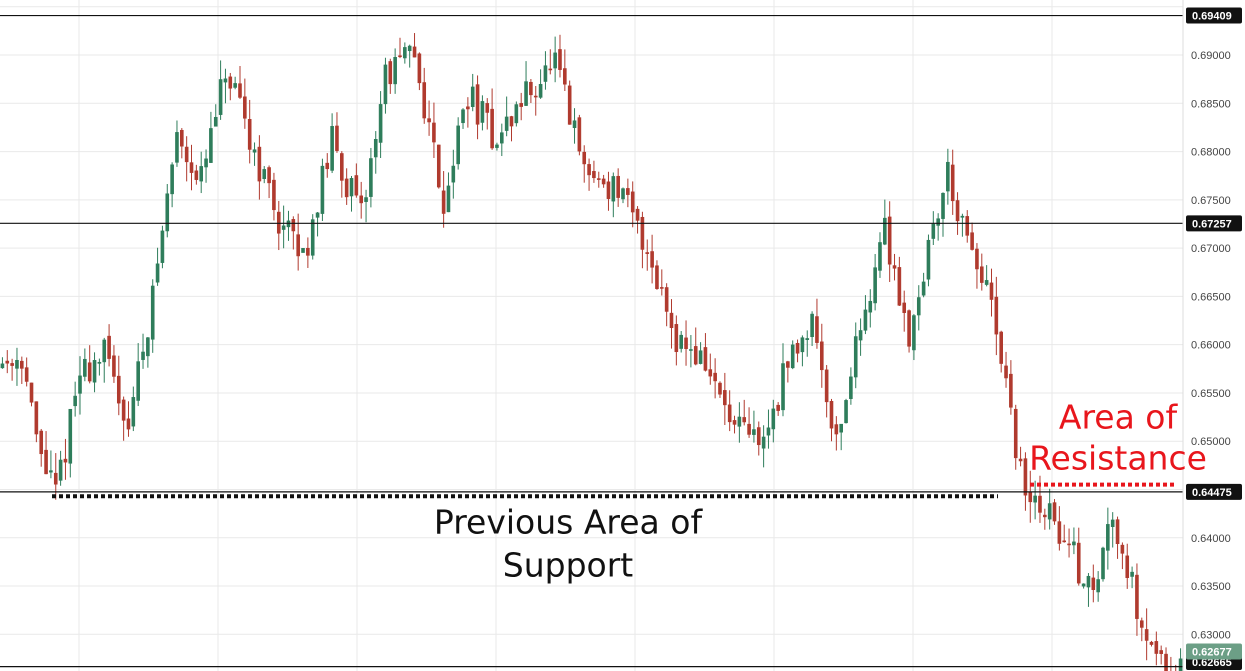 The height and width of the screenshot is (671, 1245). What do you see at coordinates (1212, 493) in the screenshot?
I see `level-tag-text: 0.64475` at bounding box center [1212, 493].